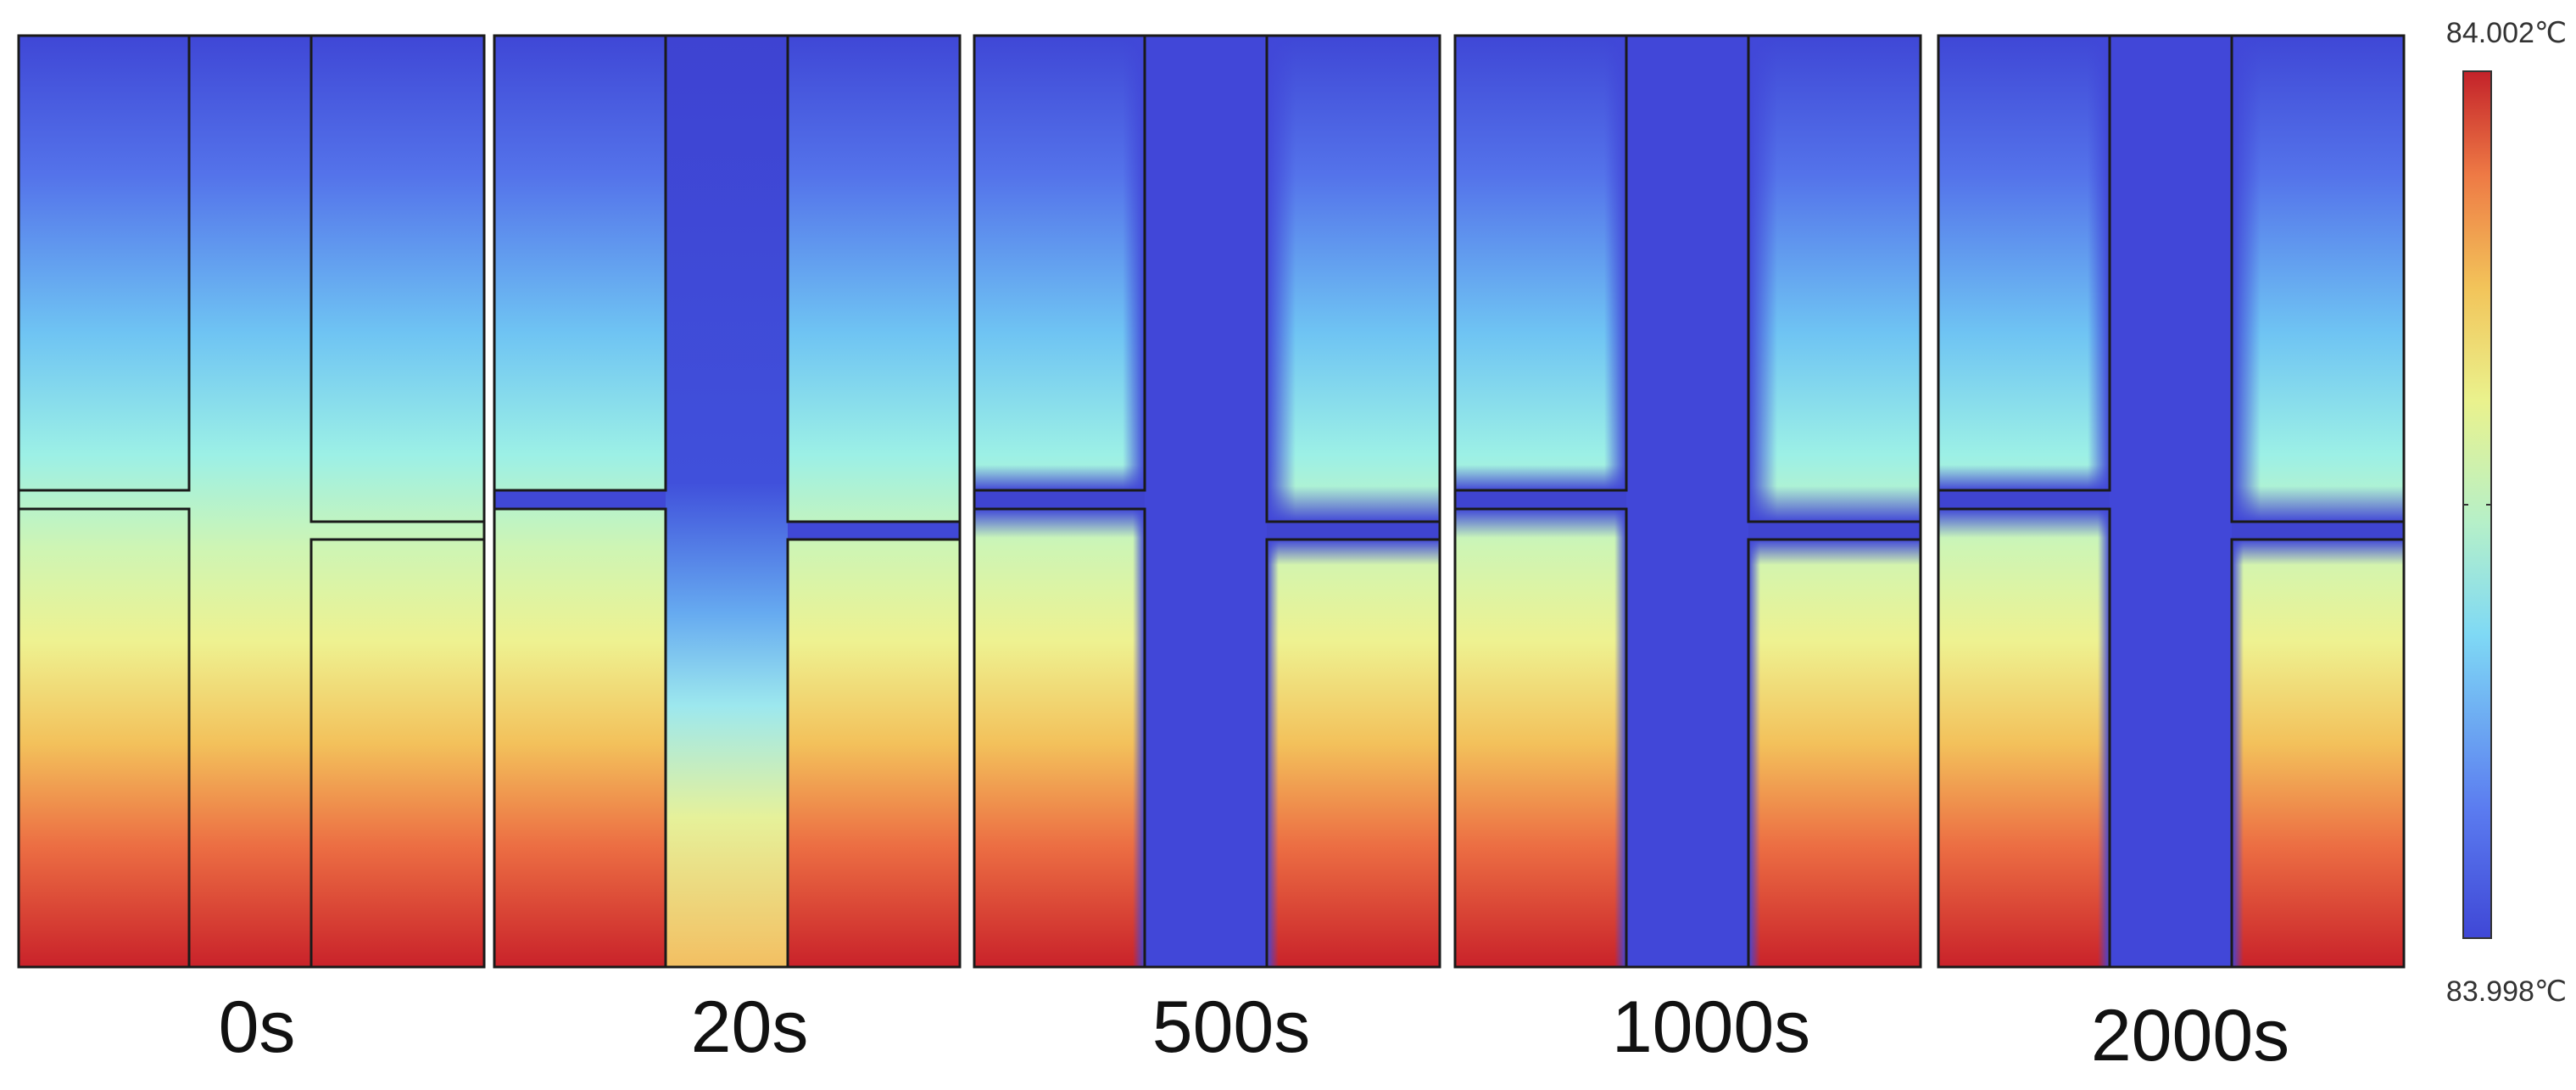  Describe the element at coordinates (1231, 1027) in the screenshot. I see `panel-time-label: 500s` at that location.